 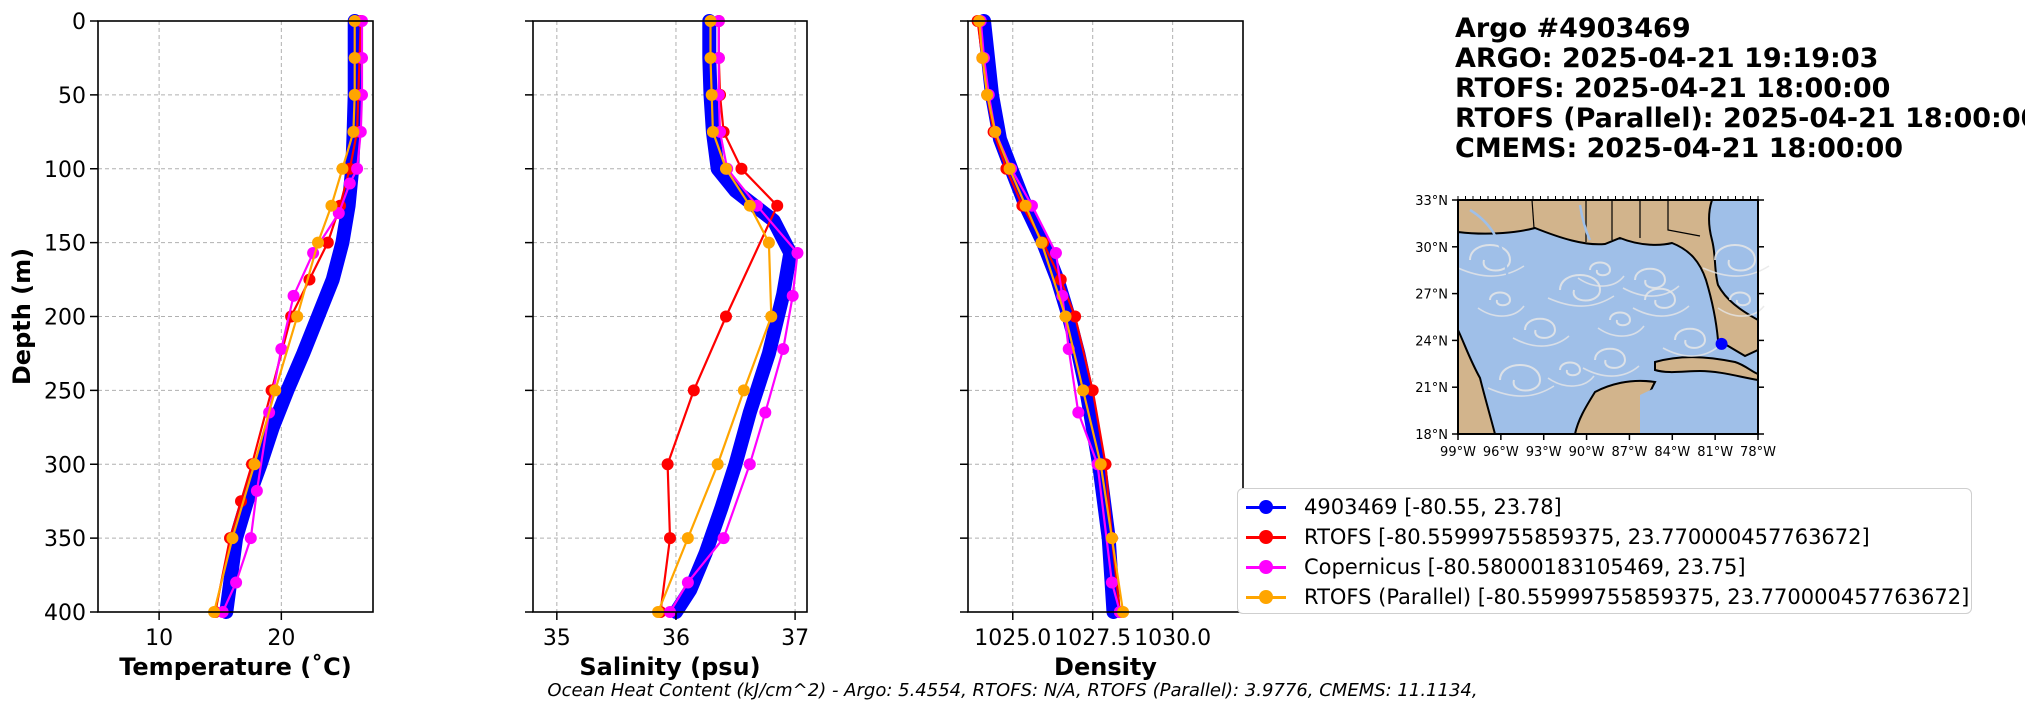 What do you see at coordinates (1679, 148) in the screenshot?
I see `title-line-cmems-time: CMEMS: 2025-04-21 18:00:00` at bounding box center [1679, 148].